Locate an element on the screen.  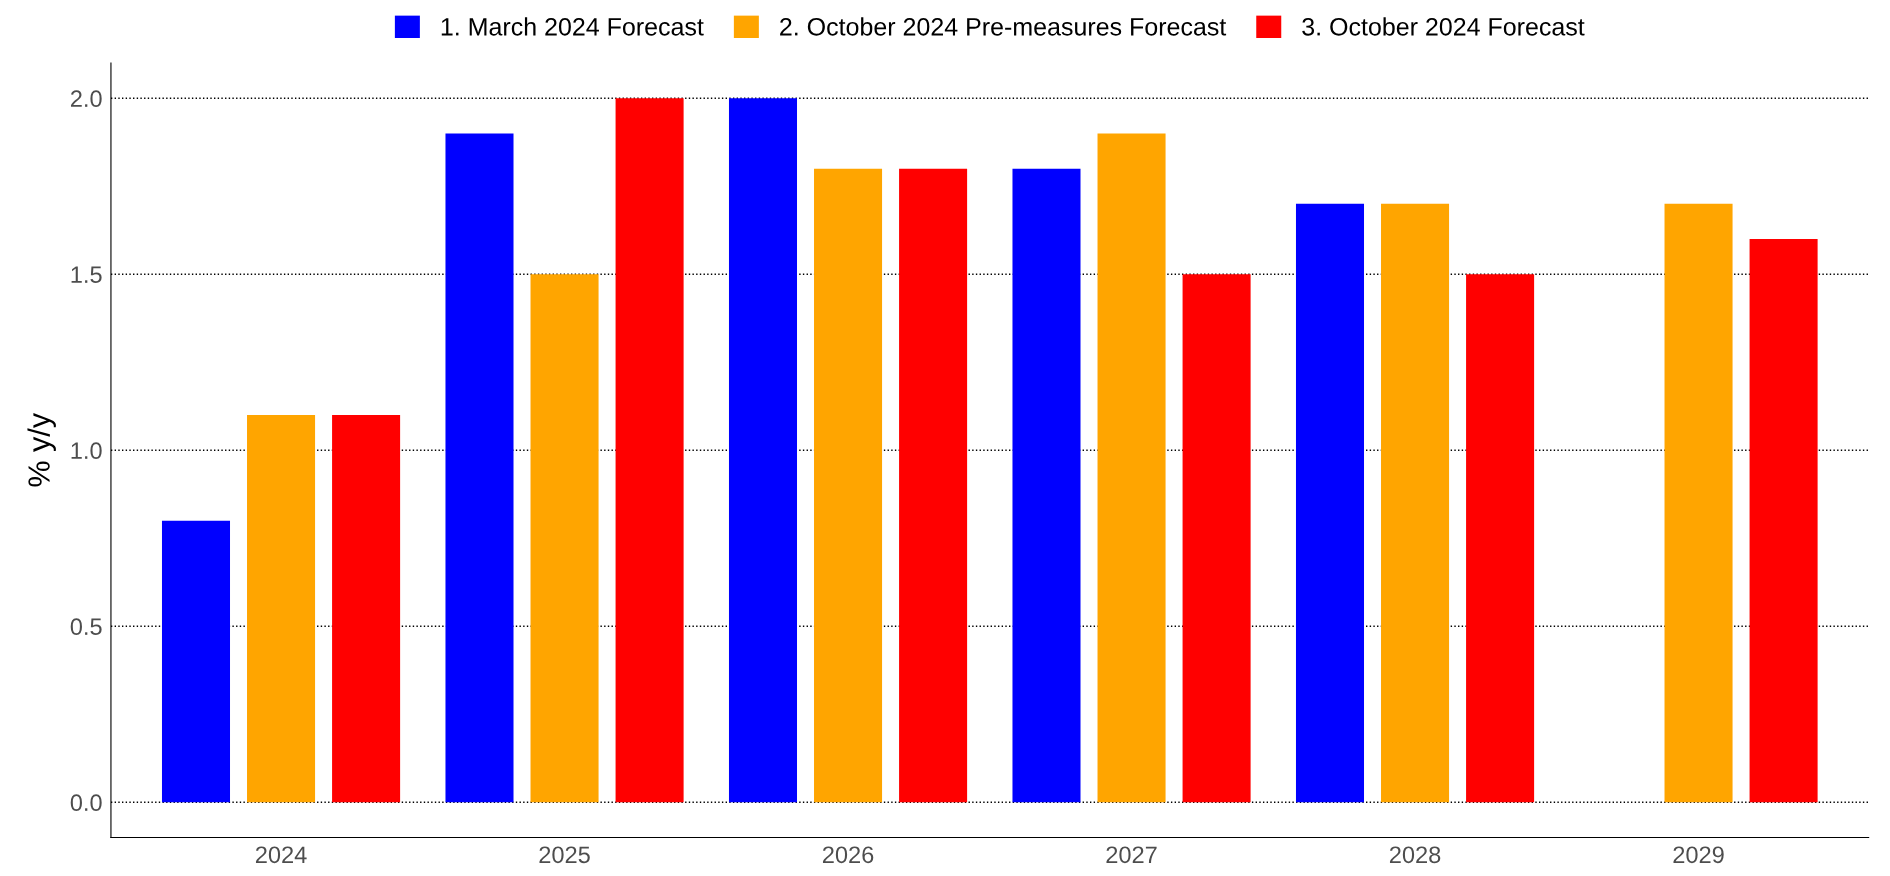
y-tick-label: 1.0 is located at coordinates (86, 451).